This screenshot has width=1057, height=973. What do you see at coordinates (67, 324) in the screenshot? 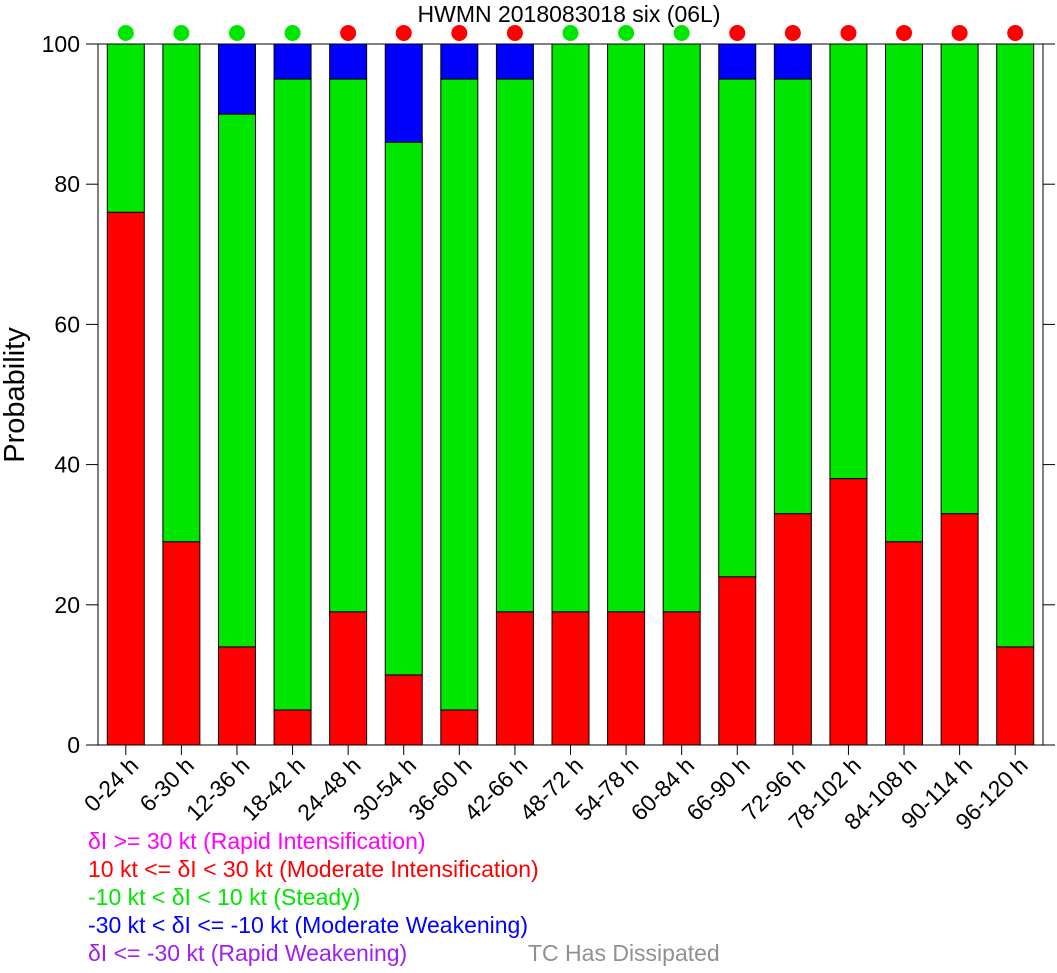
I see `y-tick-label: 60` at bounding box center [67, 324].